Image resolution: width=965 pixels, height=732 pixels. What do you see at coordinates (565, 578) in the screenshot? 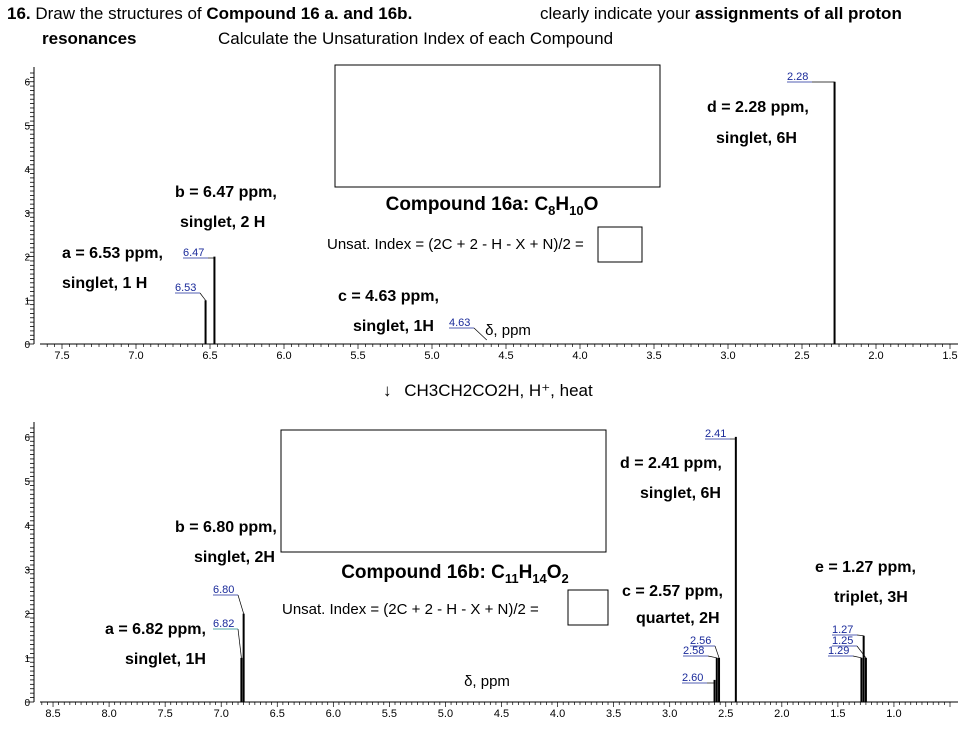
I see `formula-subscript: 2` at bounding box center [565, 578].